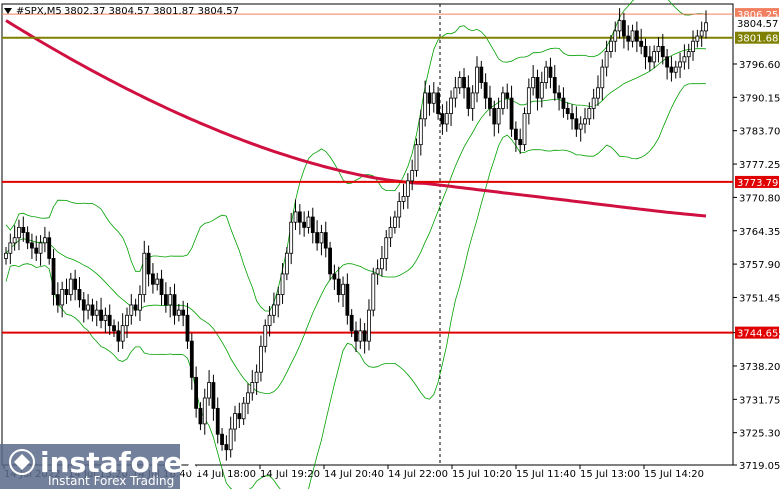 The image size is (781, 489). I want to click on ohlc-label: 3802.37 3804.57 3801.87 3804.57, so click(151, 11).